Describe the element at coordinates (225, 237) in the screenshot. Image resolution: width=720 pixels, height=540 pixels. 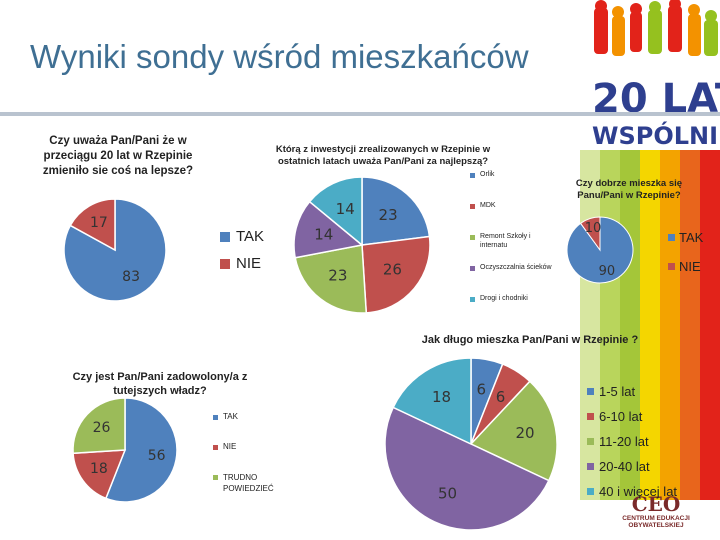
I see `legend-swatch-tak` at that location.